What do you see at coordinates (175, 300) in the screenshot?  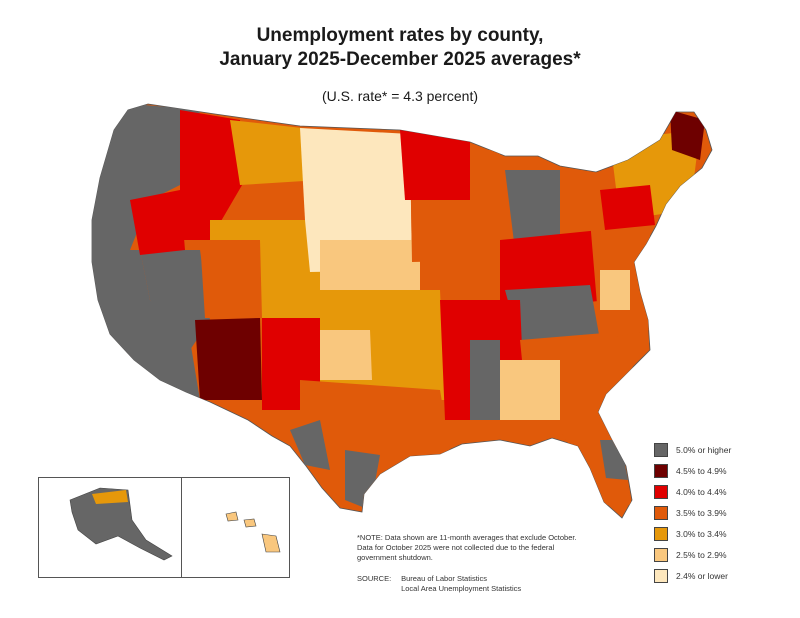 I see `region-nevada` at bounding box center [175, 300].